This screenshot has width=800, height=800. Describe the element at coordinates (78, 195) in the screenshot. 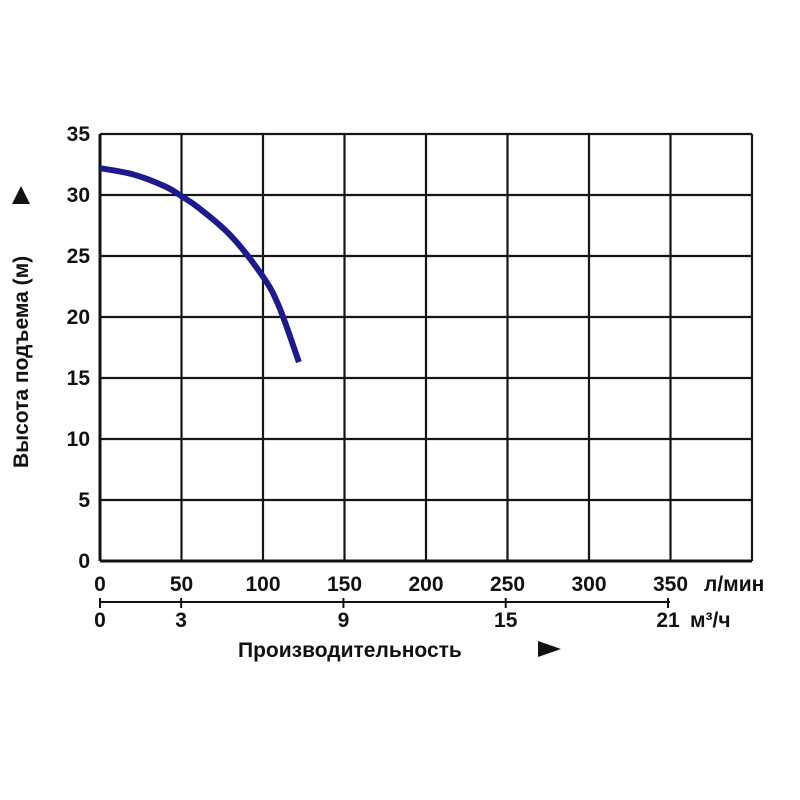

I see `y-tick-label: 30` at that location.